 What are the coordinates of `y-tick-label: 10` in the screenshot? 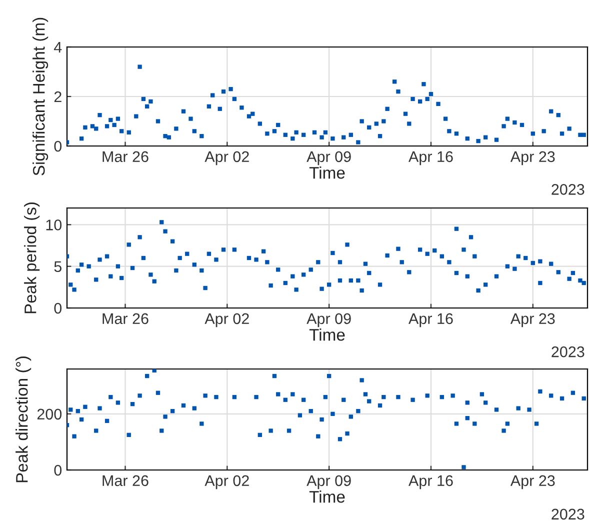 It's located at (54, 225).